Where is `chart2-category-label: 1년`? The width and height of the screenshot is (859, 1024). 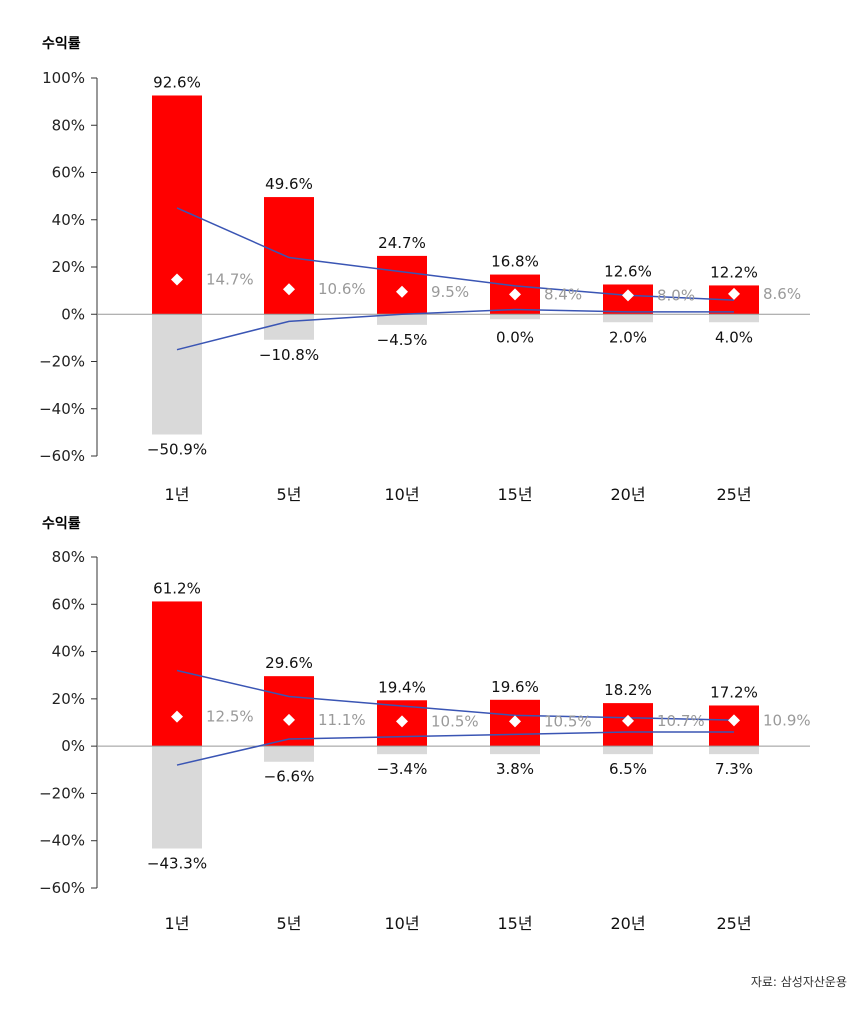 chart2-category-label: 1년 is located at coordinates (177, 923).